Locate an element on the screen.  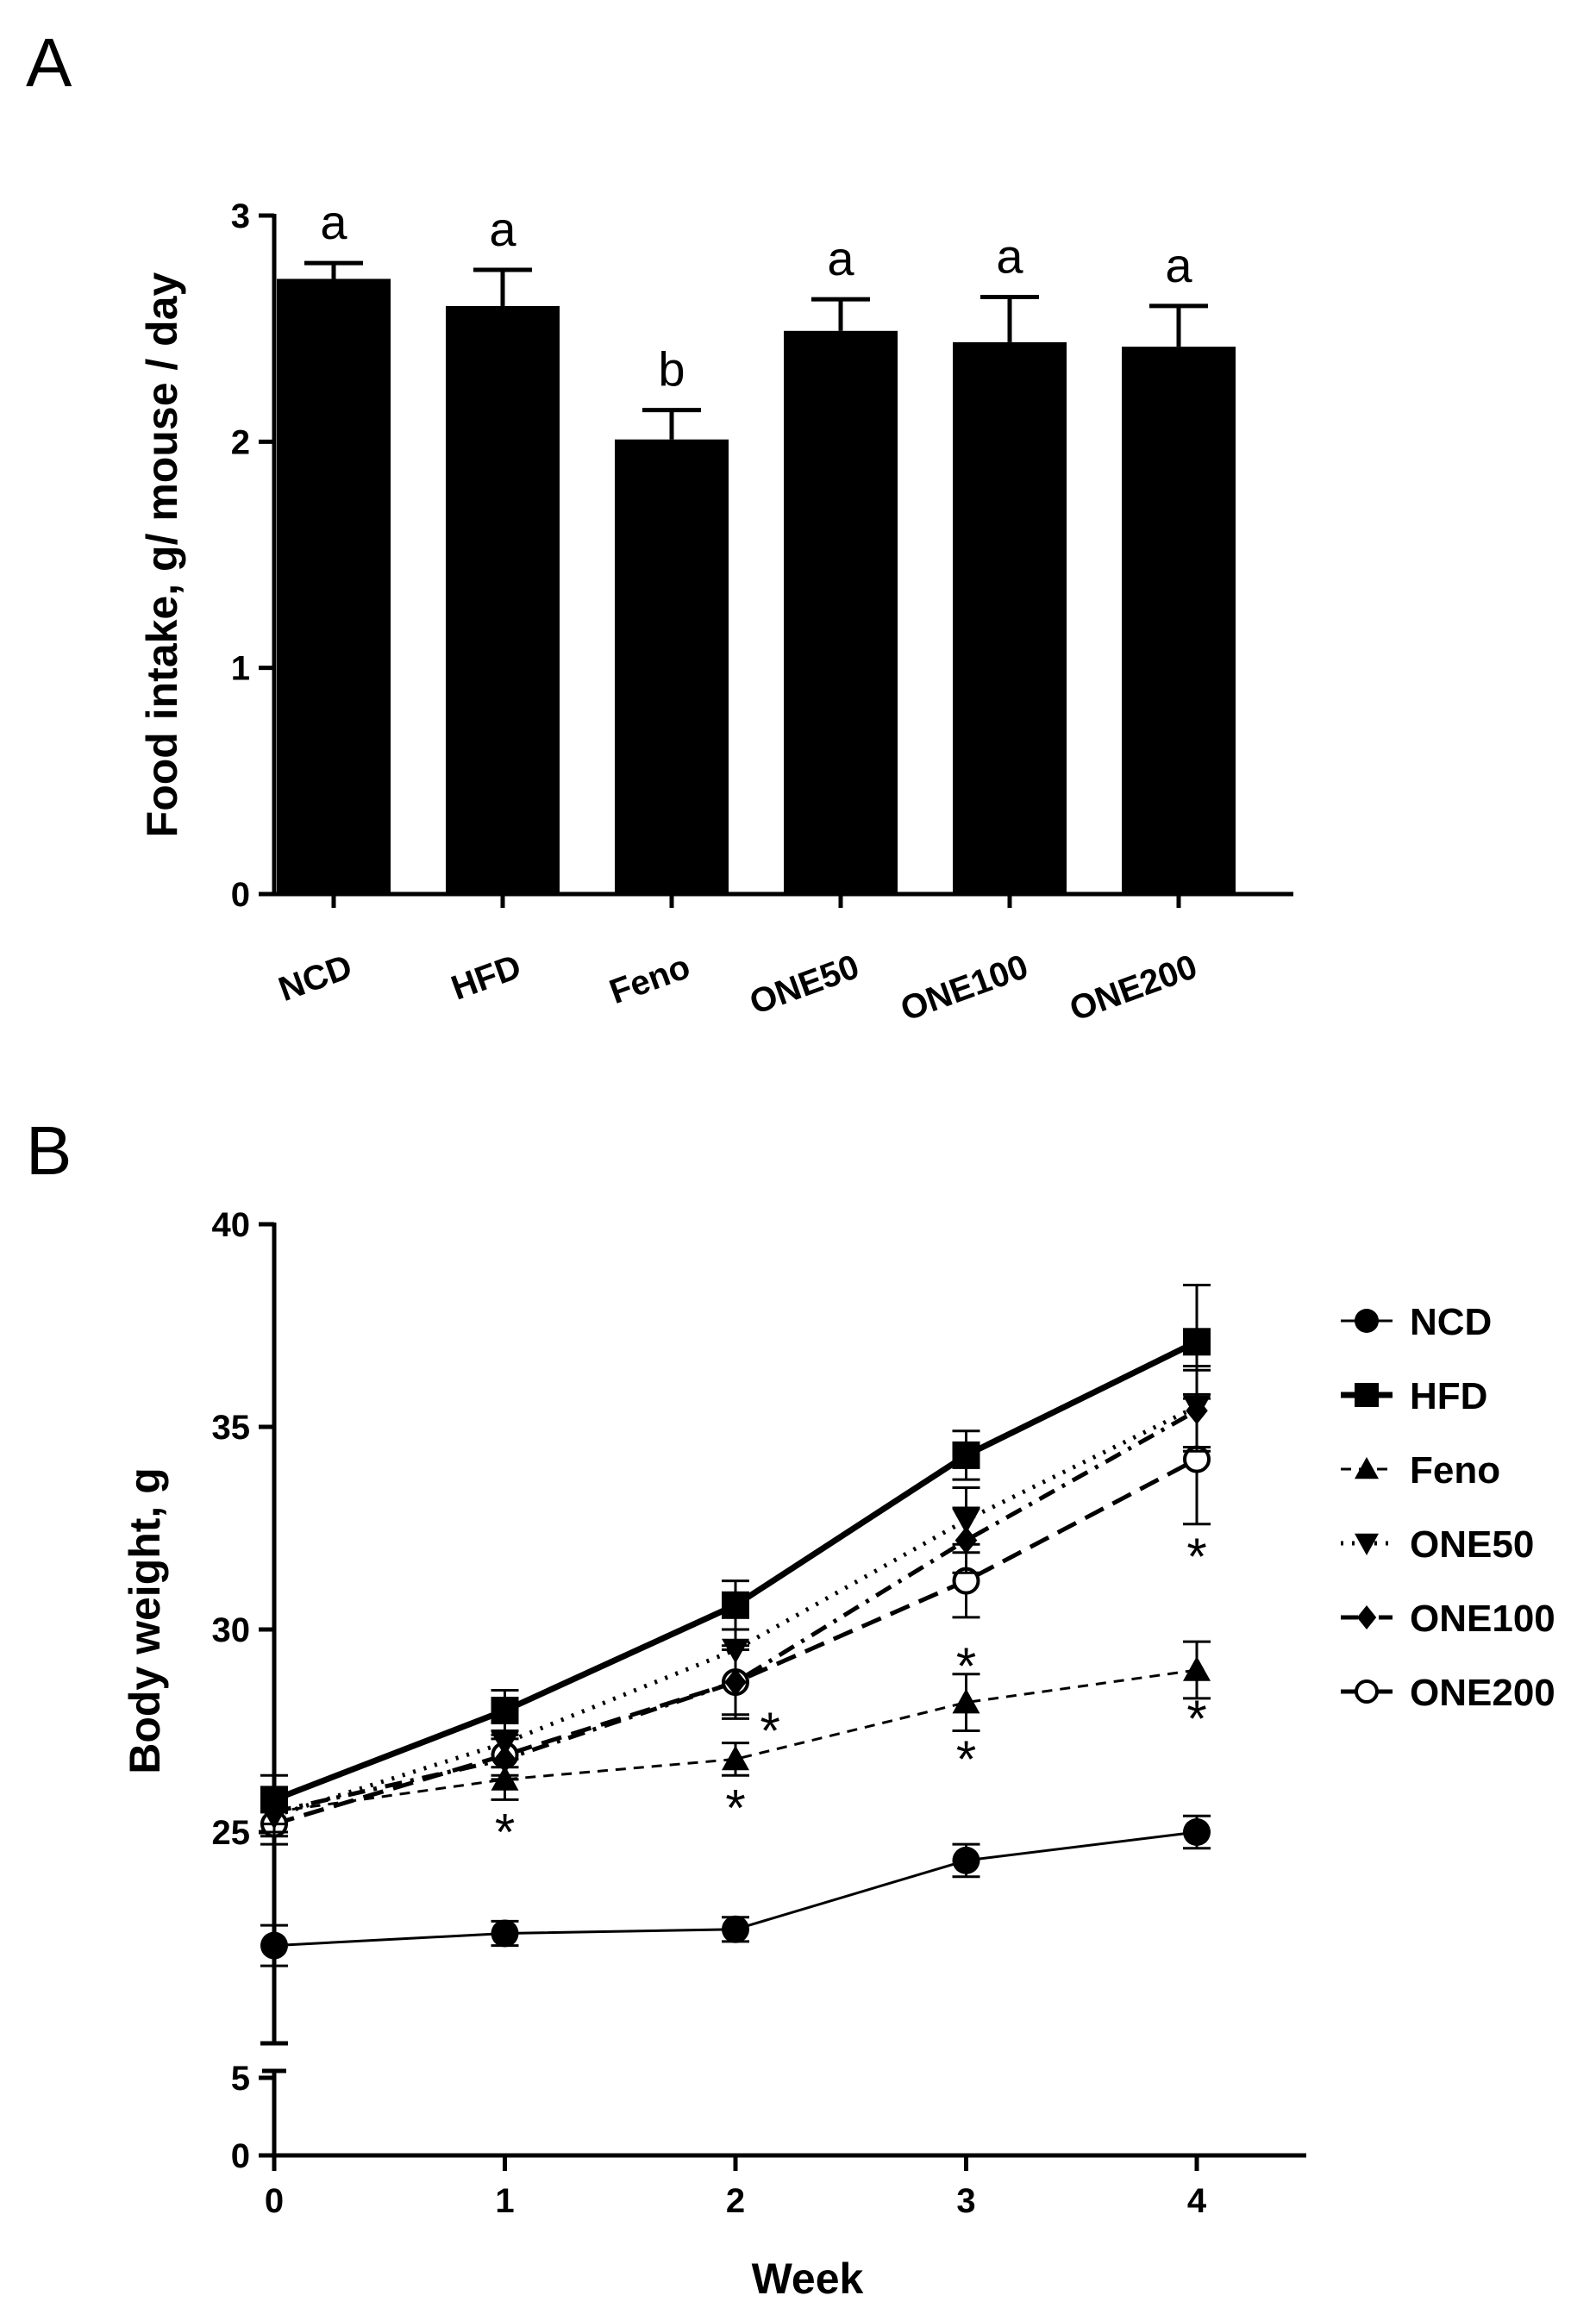
y-tick-label: 40 is located at coordinates (231, 1225).